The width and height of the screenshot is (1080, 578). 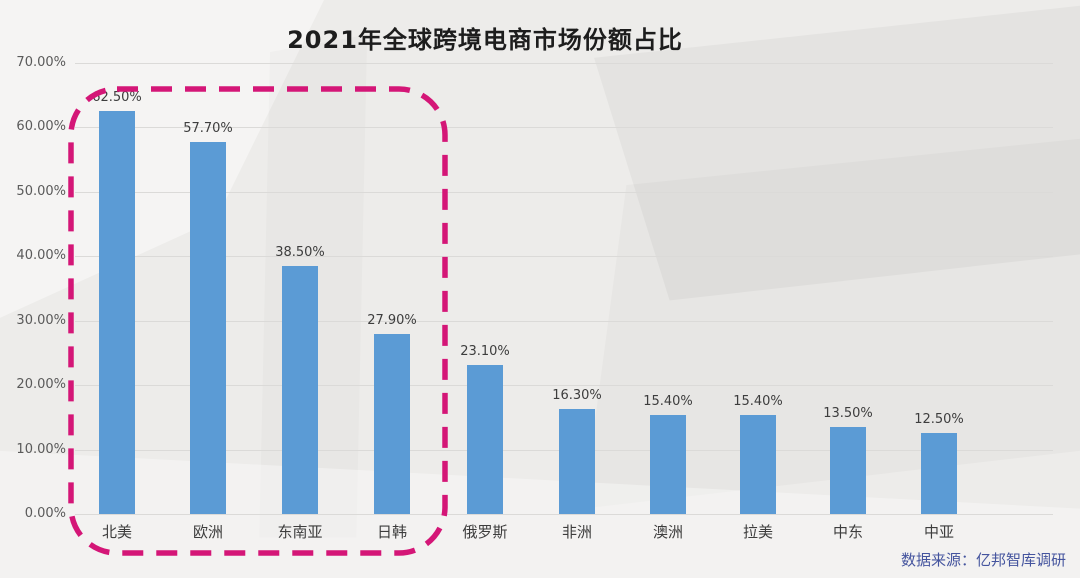 What do you see at coordinates (938, 532) in the screenshot?
I see `category-label-中亚: 中亚` at bounding box center [938, 532].